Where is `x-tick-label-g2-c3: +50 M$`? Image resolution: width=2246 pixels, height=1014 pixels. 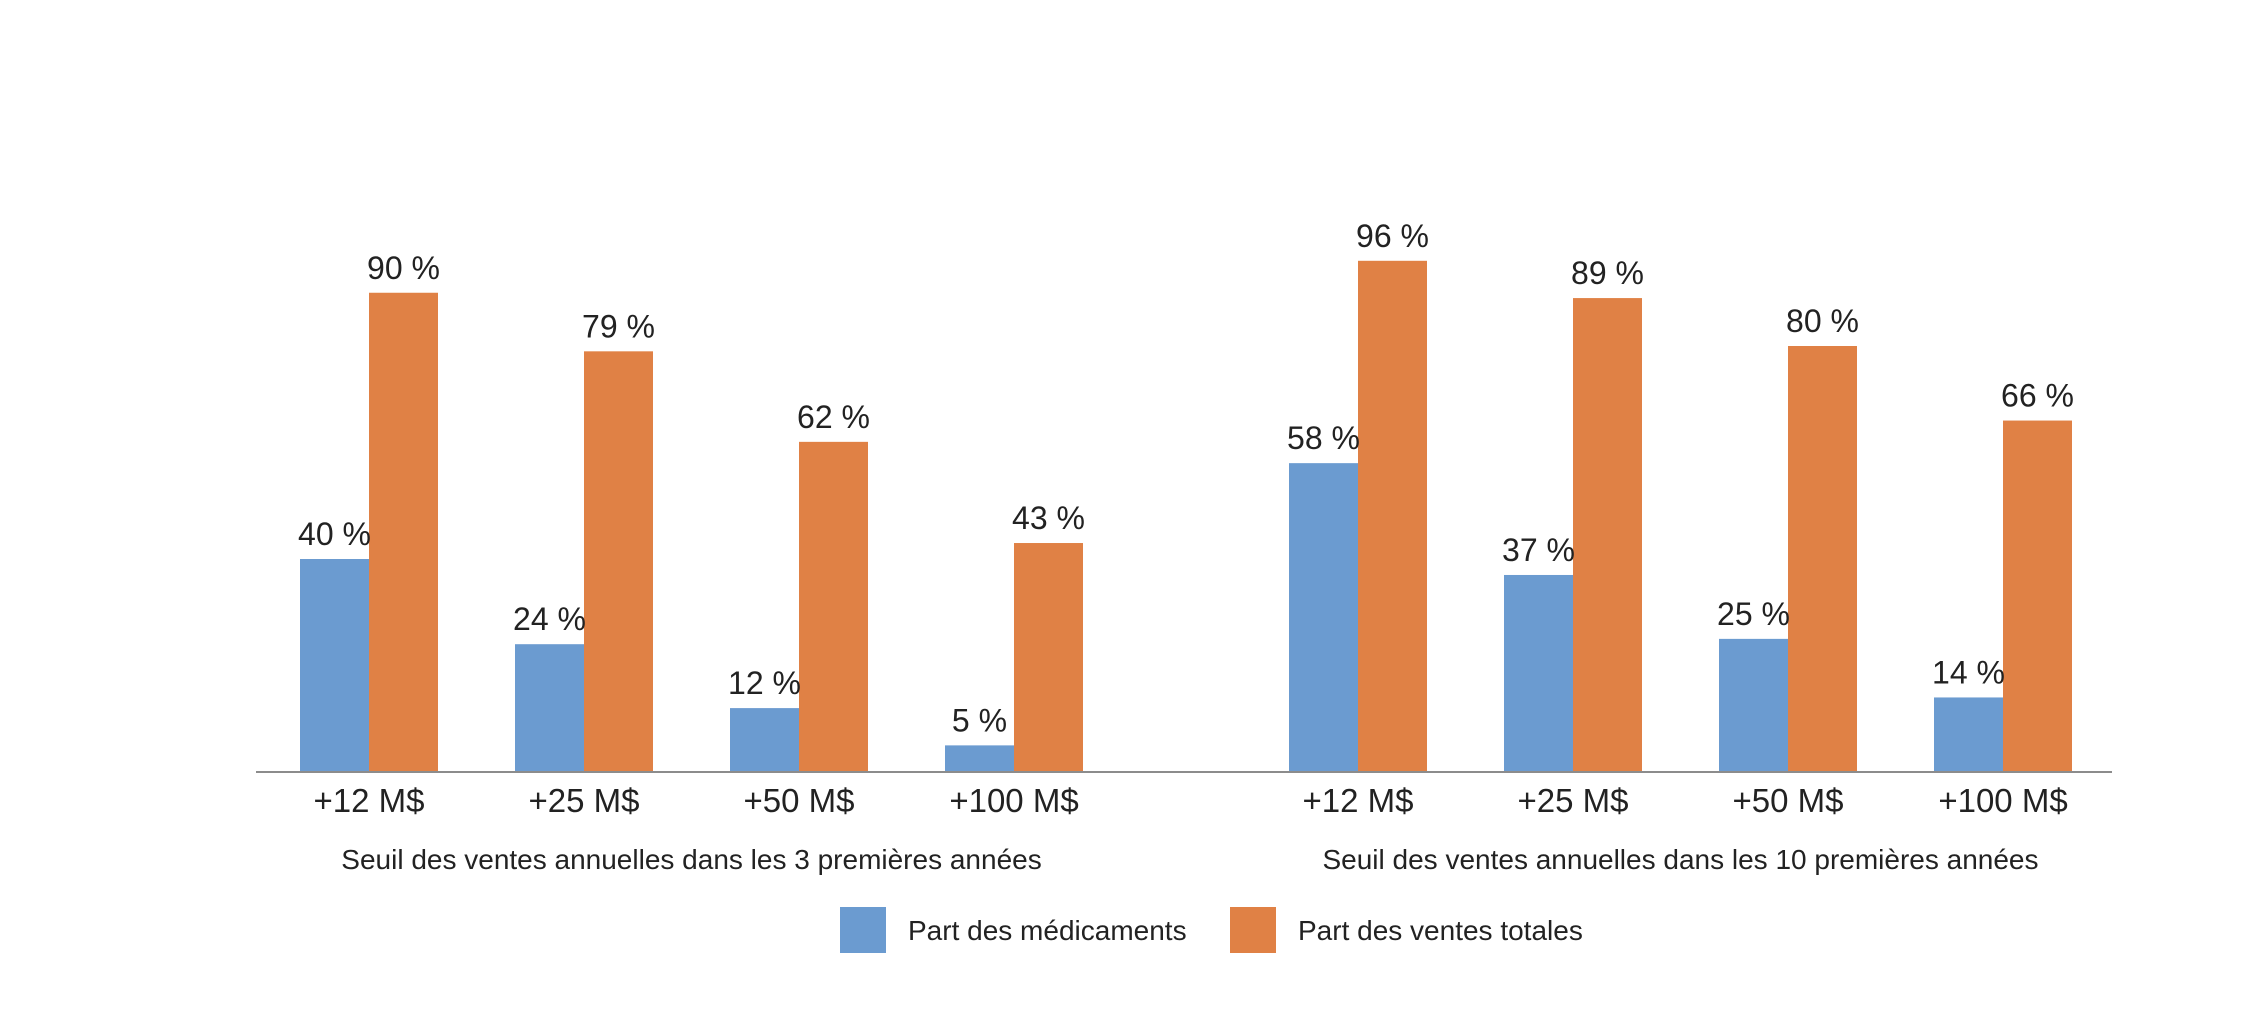 x-tick-label-g2-c3: +50 M$ is located at coordinates (1788, 800).